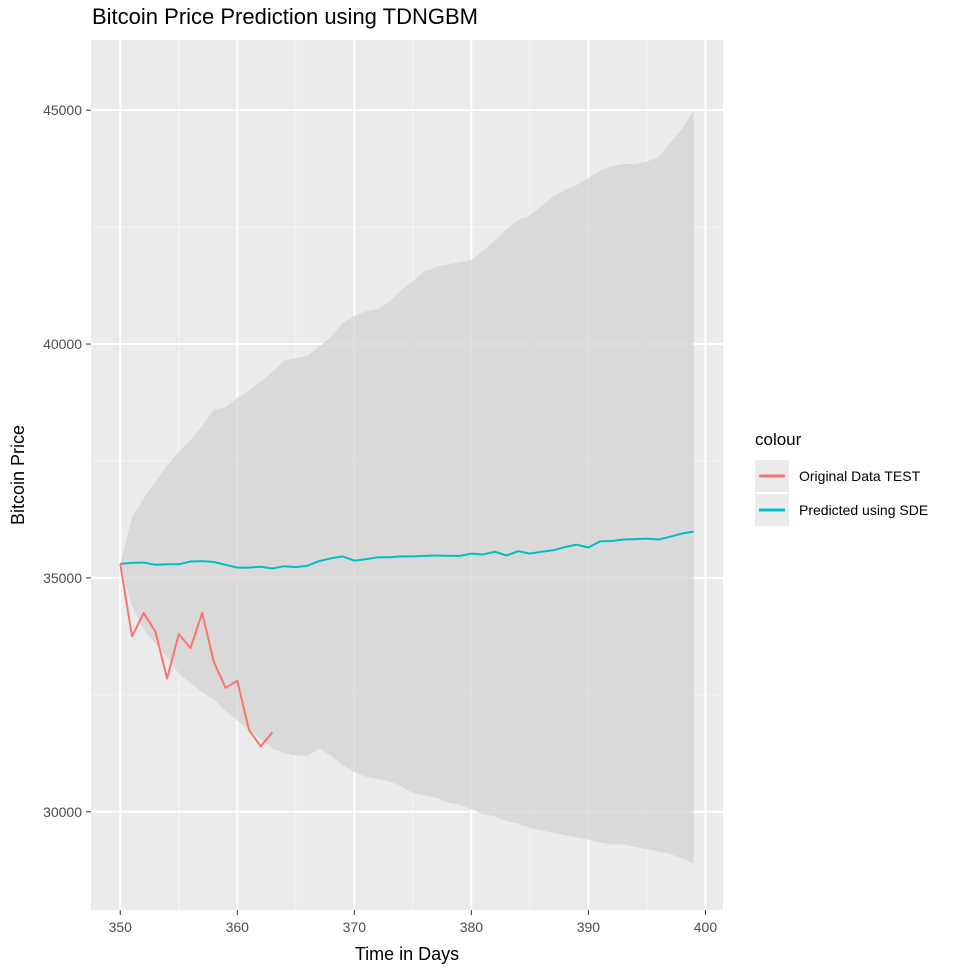  I want to click on x-tick-label: 380, so click(472, 927).